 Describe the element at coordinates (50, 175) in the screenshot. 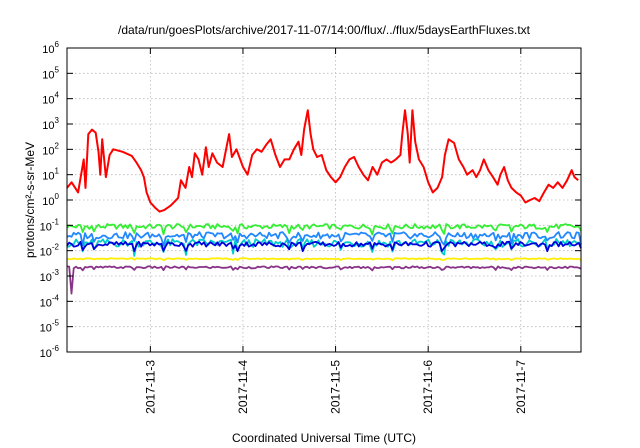

I see `y-tick-label: 10¹` at that location.